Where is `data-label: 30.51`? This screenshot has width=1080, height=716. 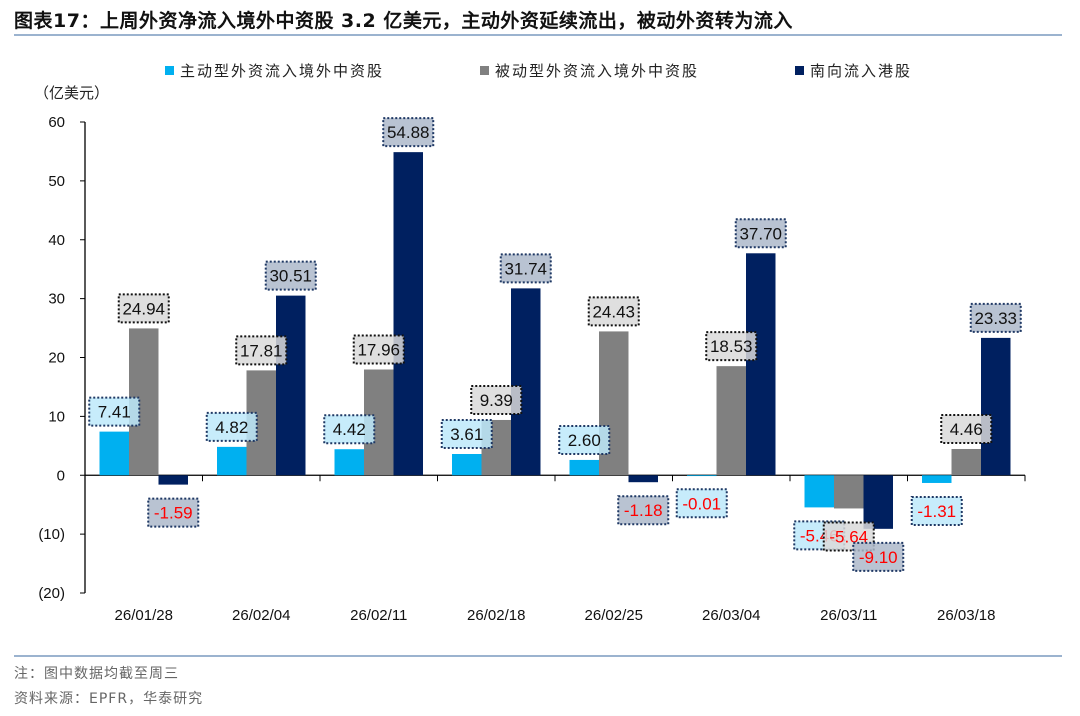 data-label: 30.51 is located at coordinates (290, 275).